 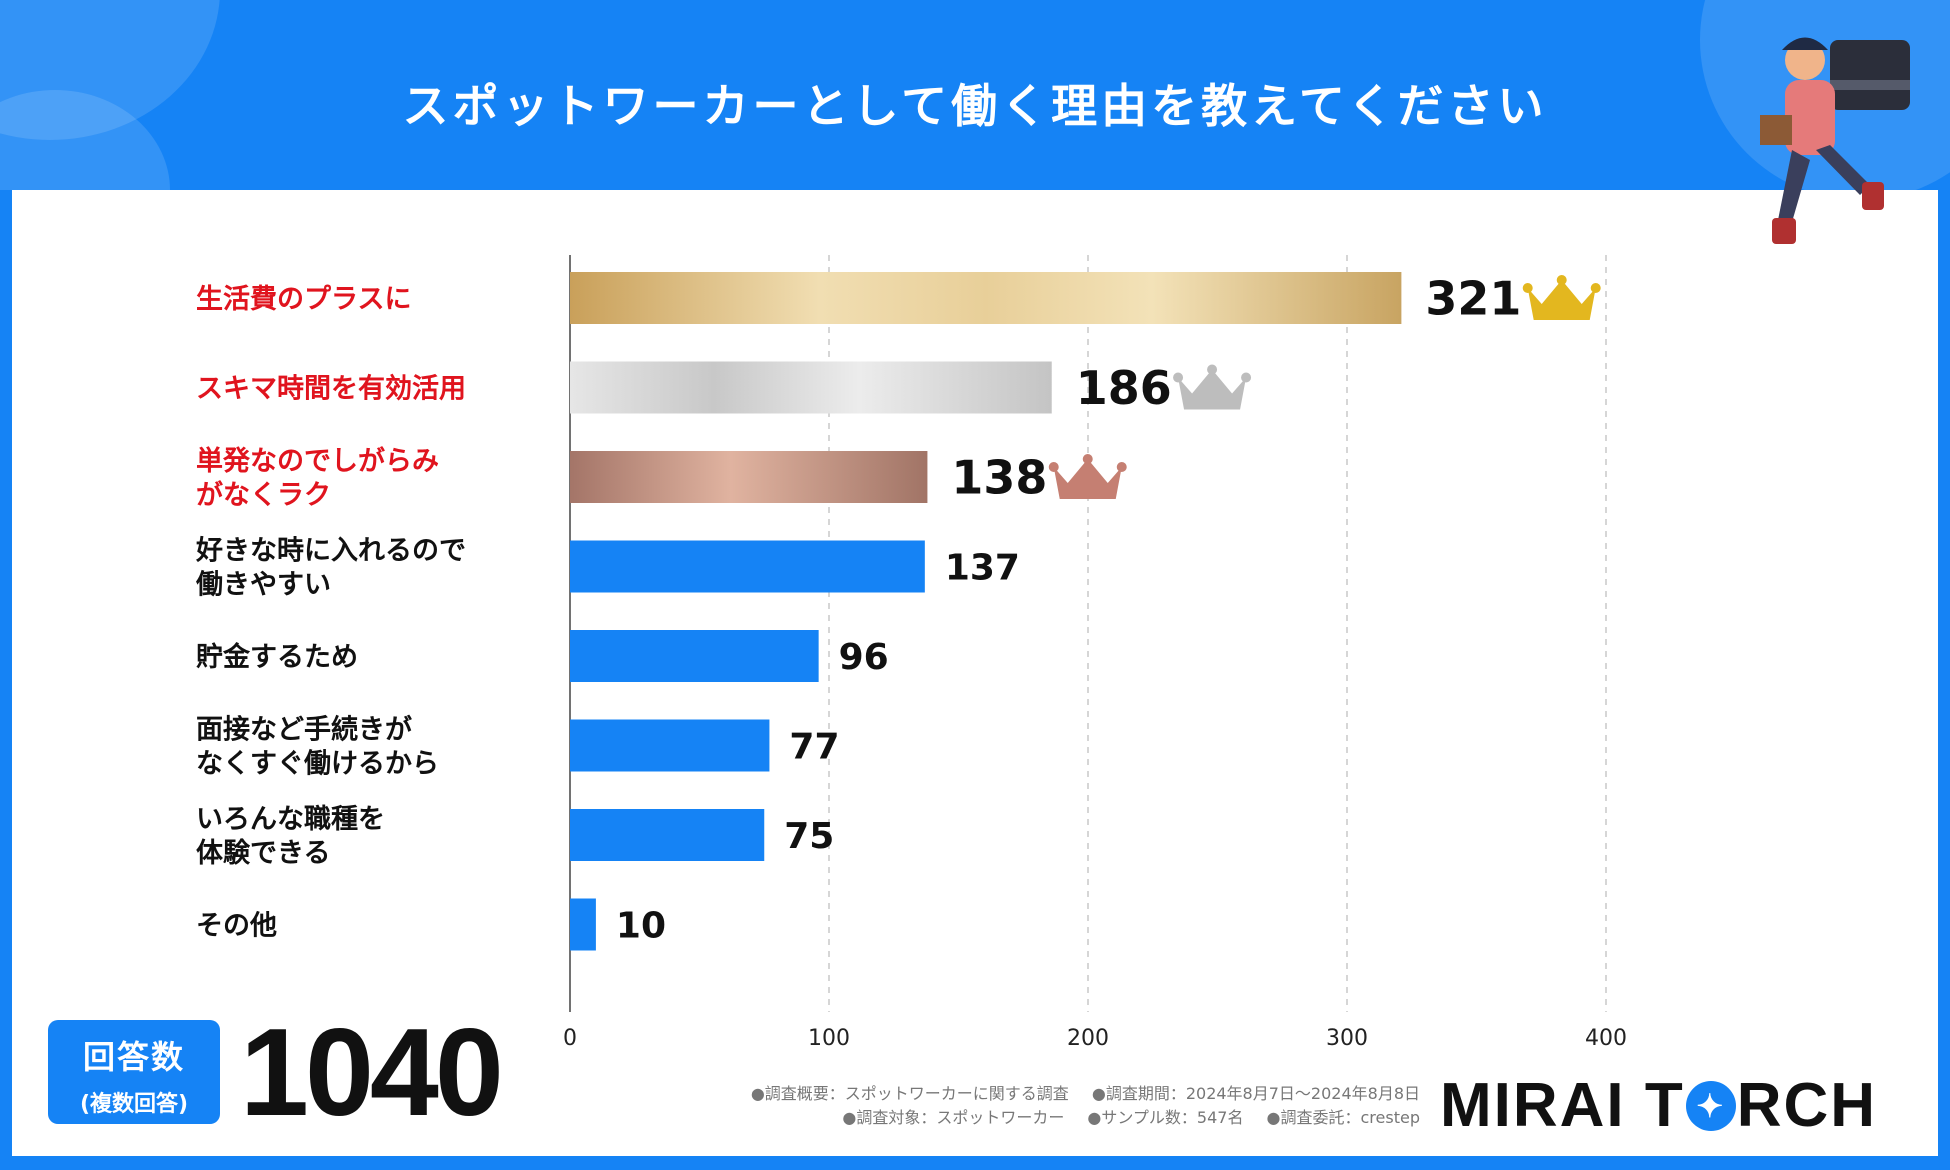 What do you see at coordinates (641, 925) in the screenshot?
I see `value-label: 10` at bounding box center [641, 925].